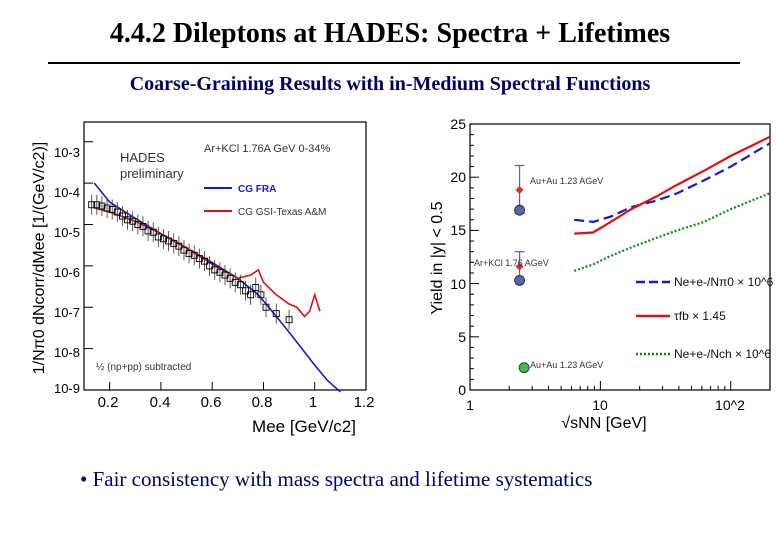 This screenshot has width=780, height=540. I want to click on right-xtick-label: 10, so click(600, 405).